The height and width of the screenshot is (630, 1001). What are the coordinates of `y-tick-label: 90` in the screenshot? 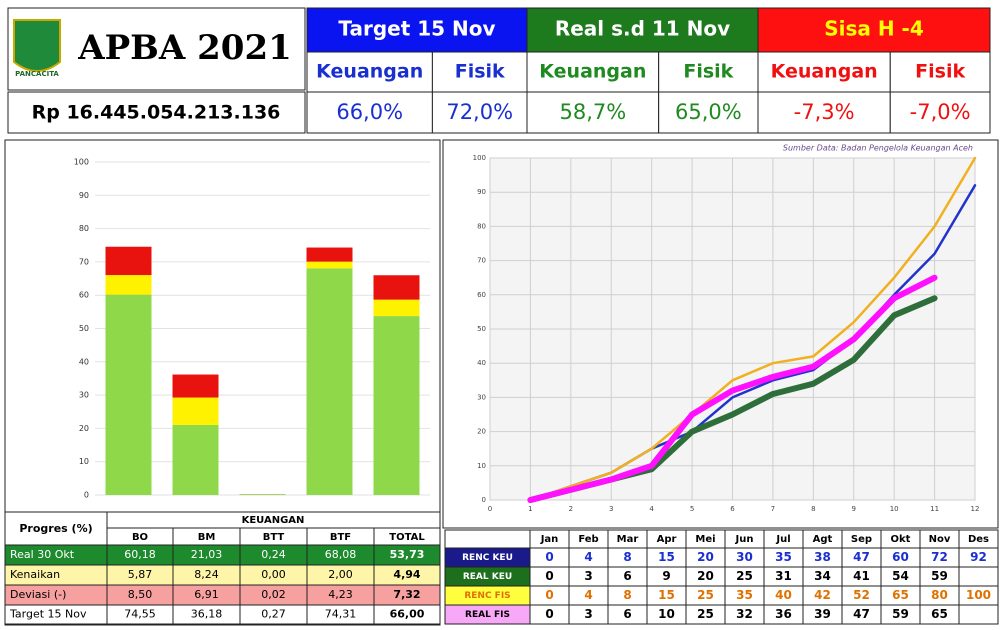 It's located at (84, 195).